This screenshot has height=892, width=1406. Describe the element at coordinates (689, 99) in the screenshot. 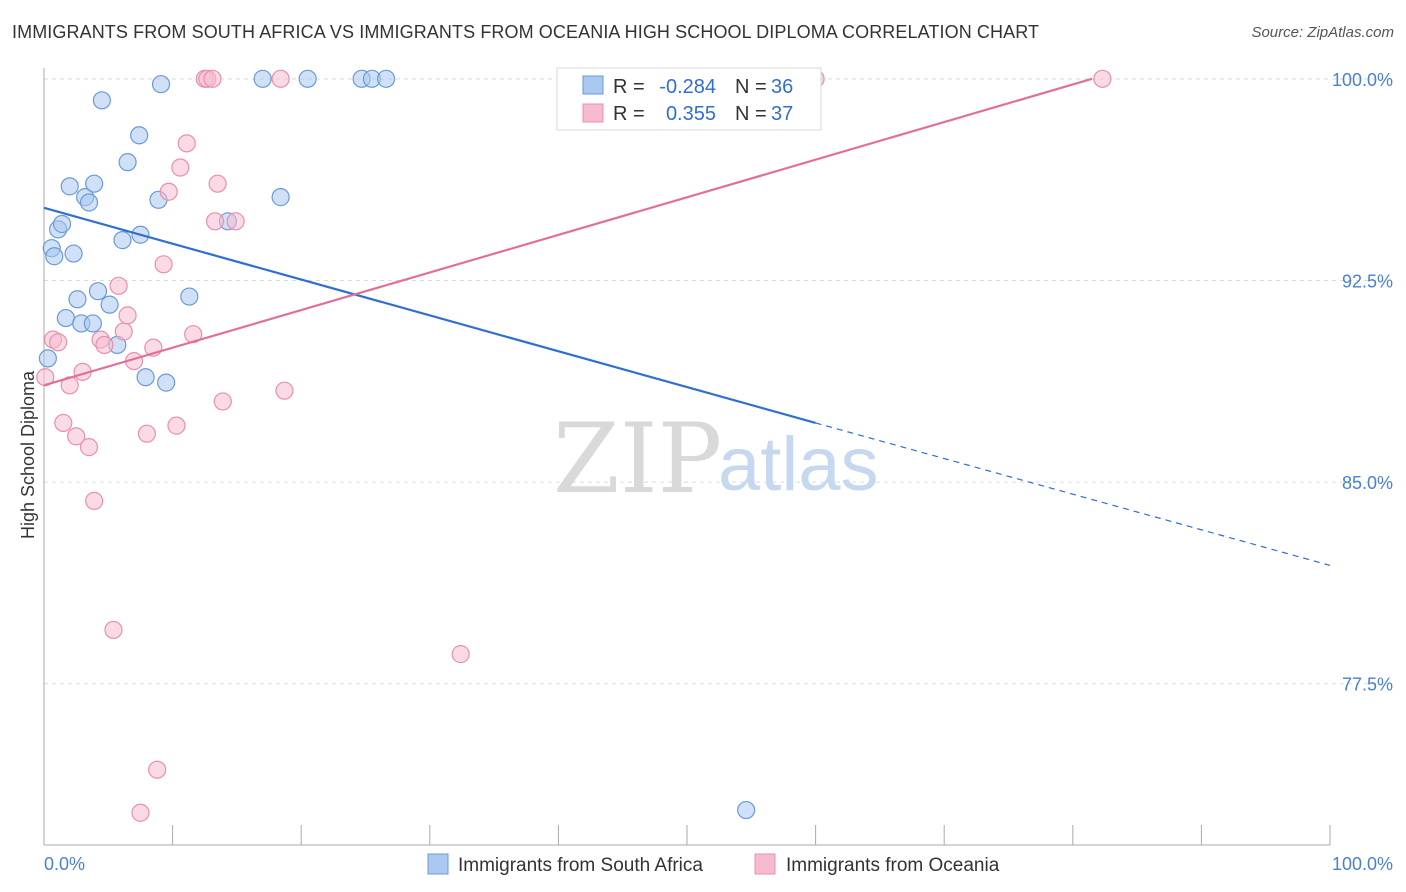

I see `correlation-legend: R = -0.284 N = 36 R = 0.355 N = 37` at that location.